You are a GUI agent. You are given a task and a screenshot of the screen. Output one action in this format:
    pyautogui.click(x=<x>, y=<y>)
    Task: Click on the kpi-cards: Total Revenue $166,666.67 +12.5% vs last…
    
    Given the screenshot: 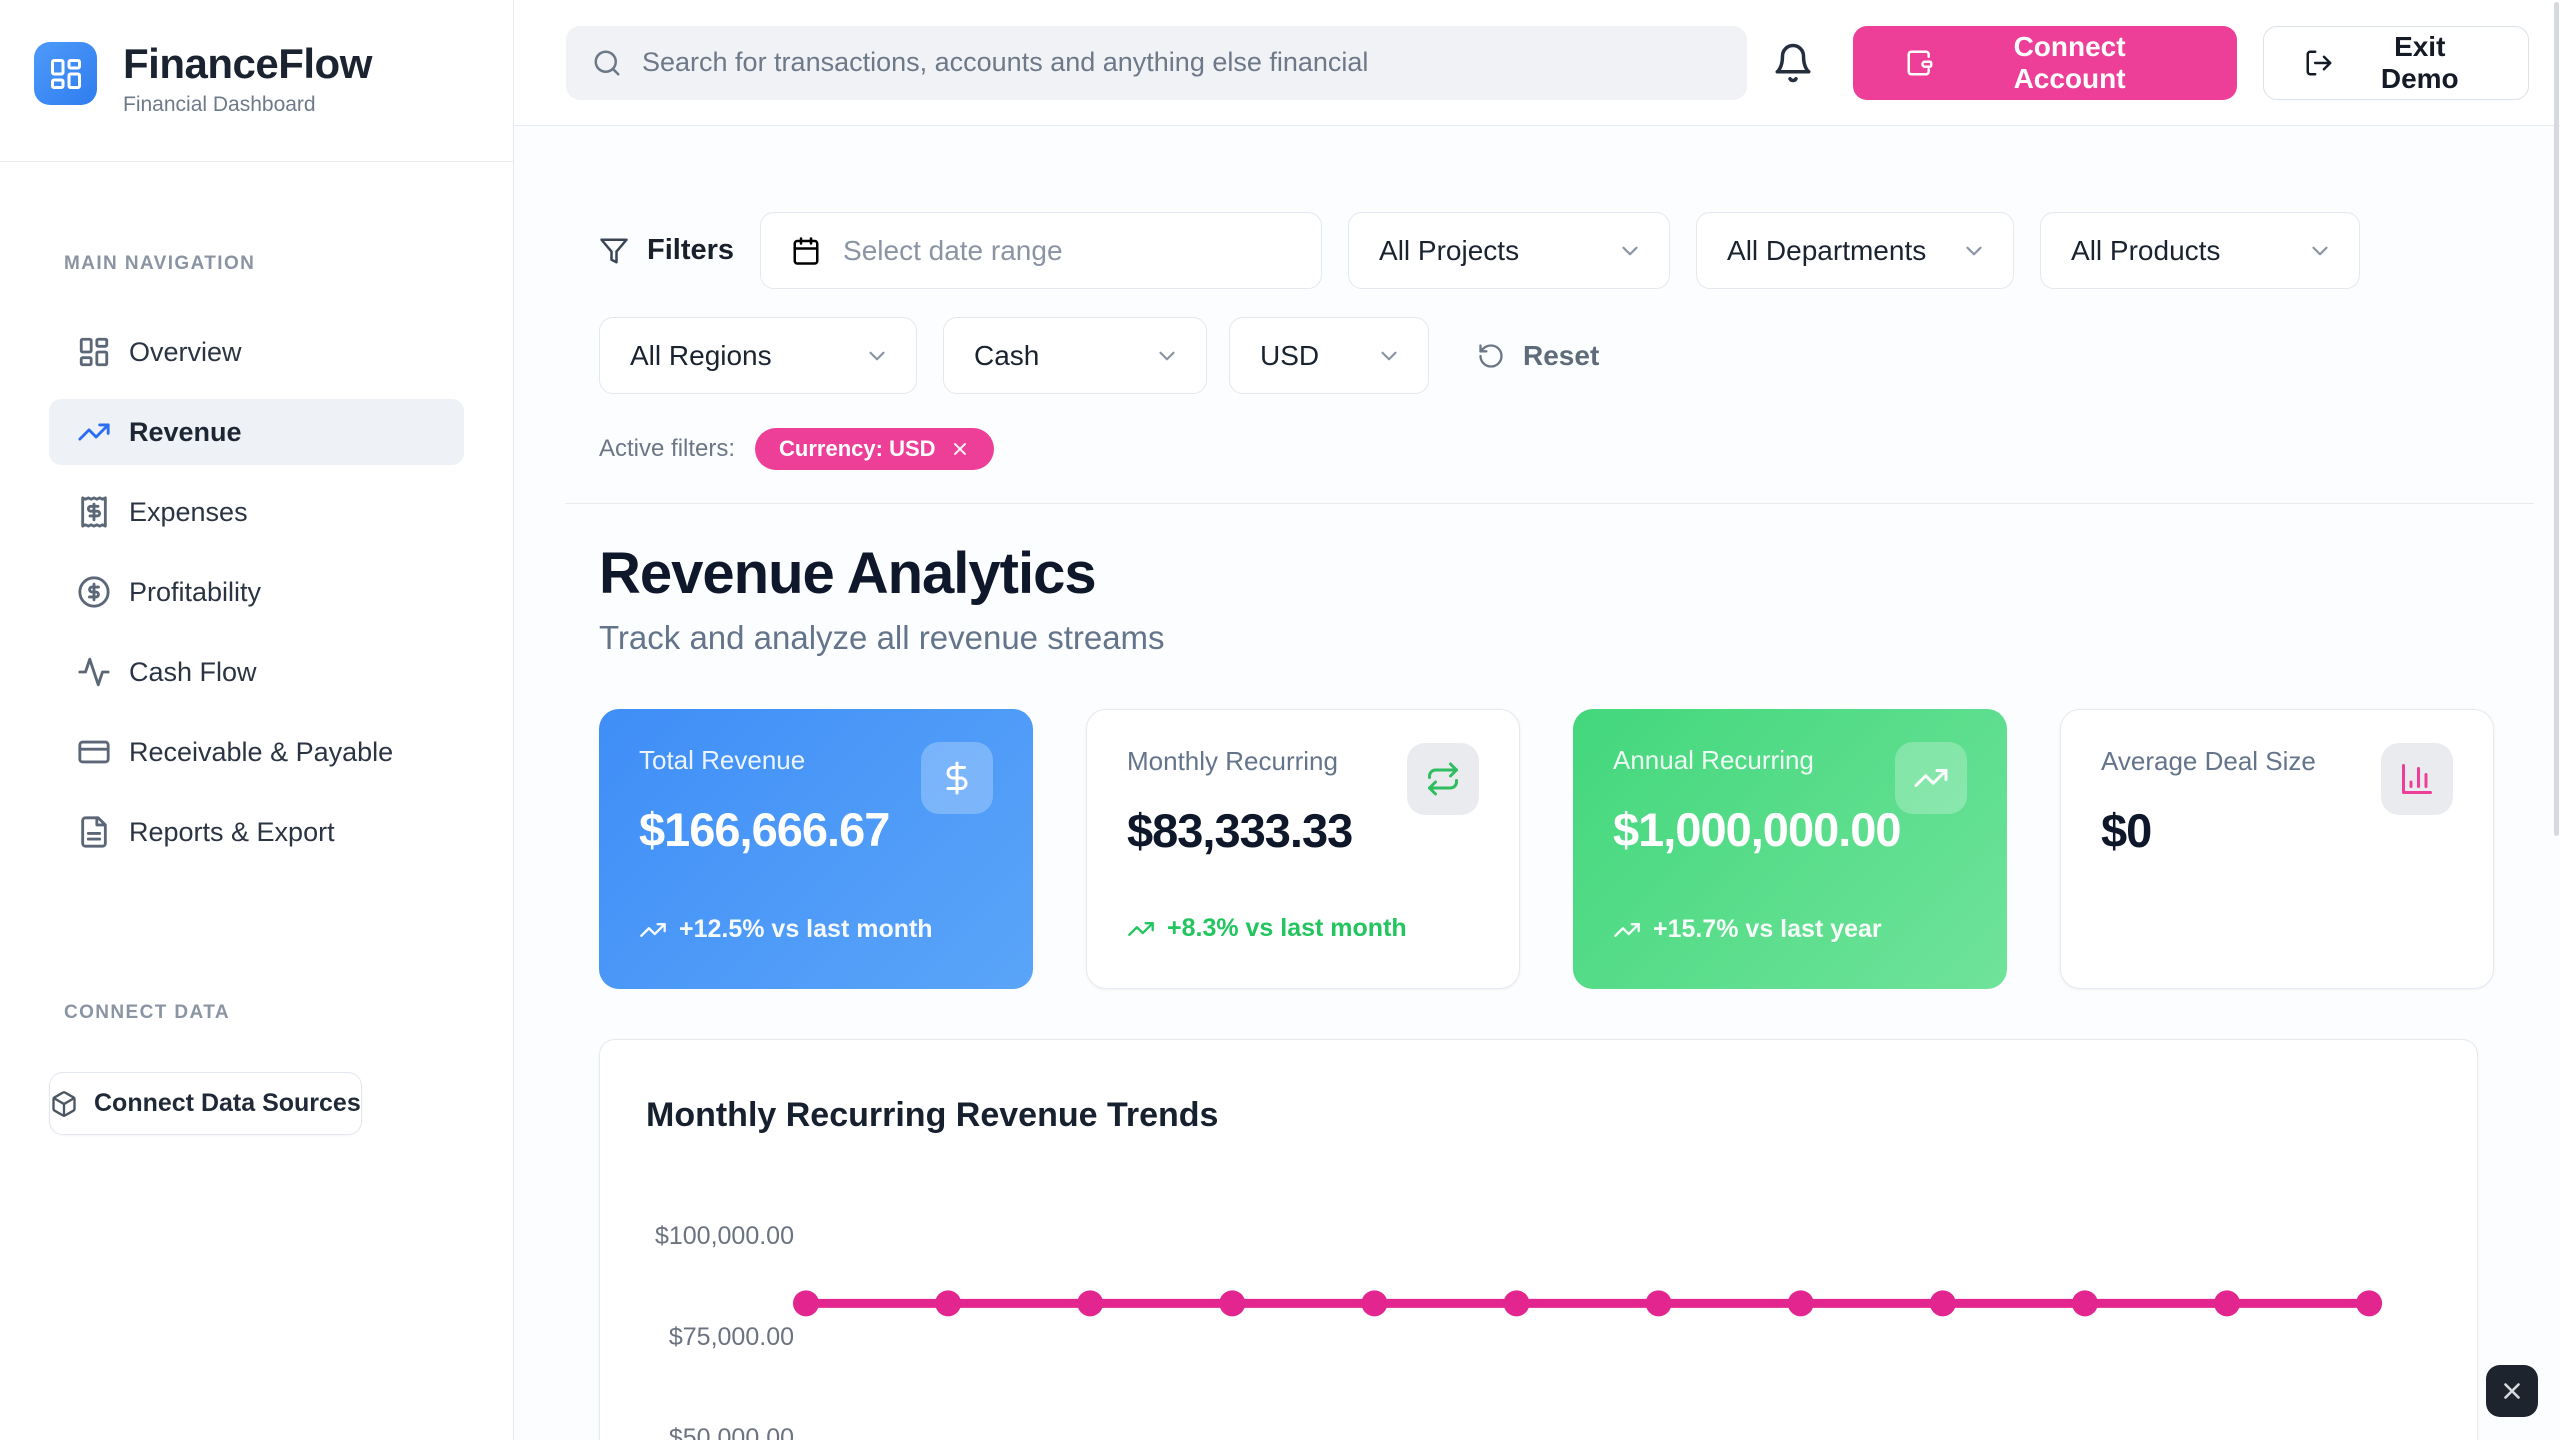 What is the action you would take?
    pyautogui.click(x=1566, y=848)
    